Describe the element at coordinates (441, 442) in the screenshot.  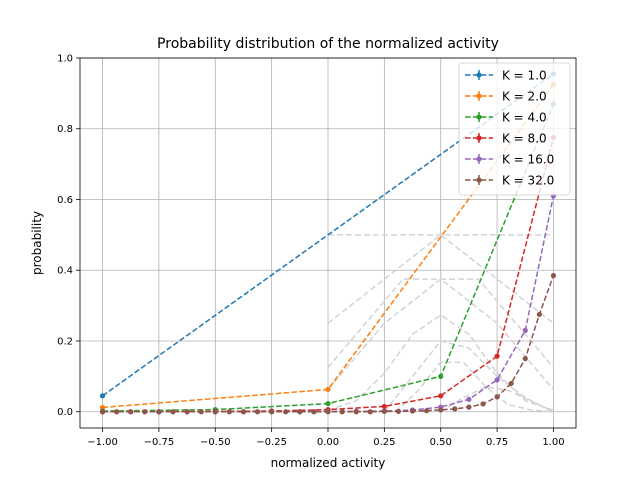
I see `x-tick-label: 0.50` at that location.